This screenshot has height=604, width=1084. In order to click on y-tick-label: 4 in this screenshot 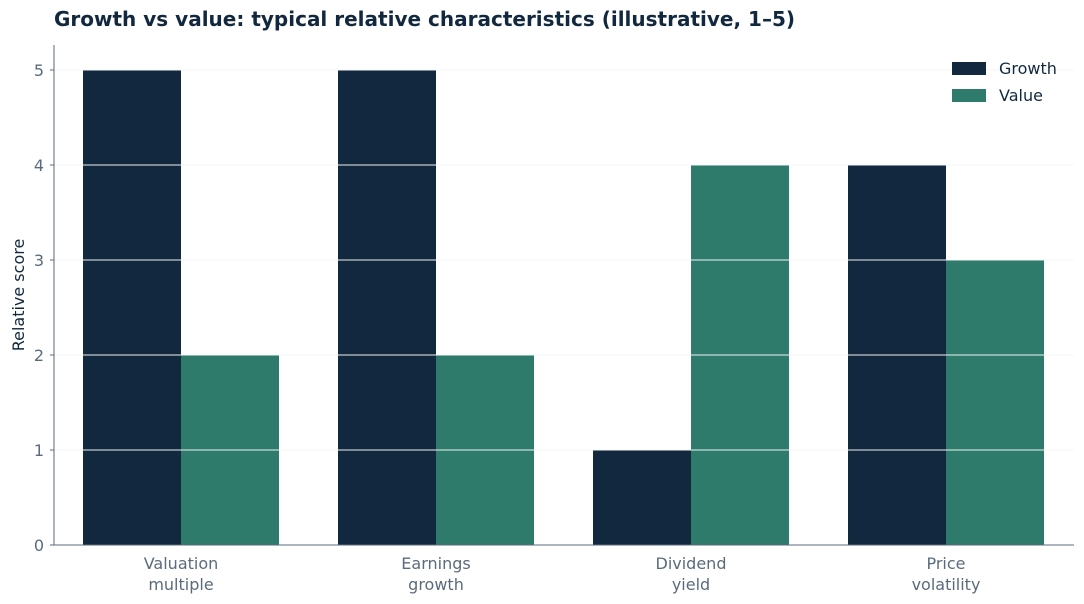, I will do `click(39, 165)`.